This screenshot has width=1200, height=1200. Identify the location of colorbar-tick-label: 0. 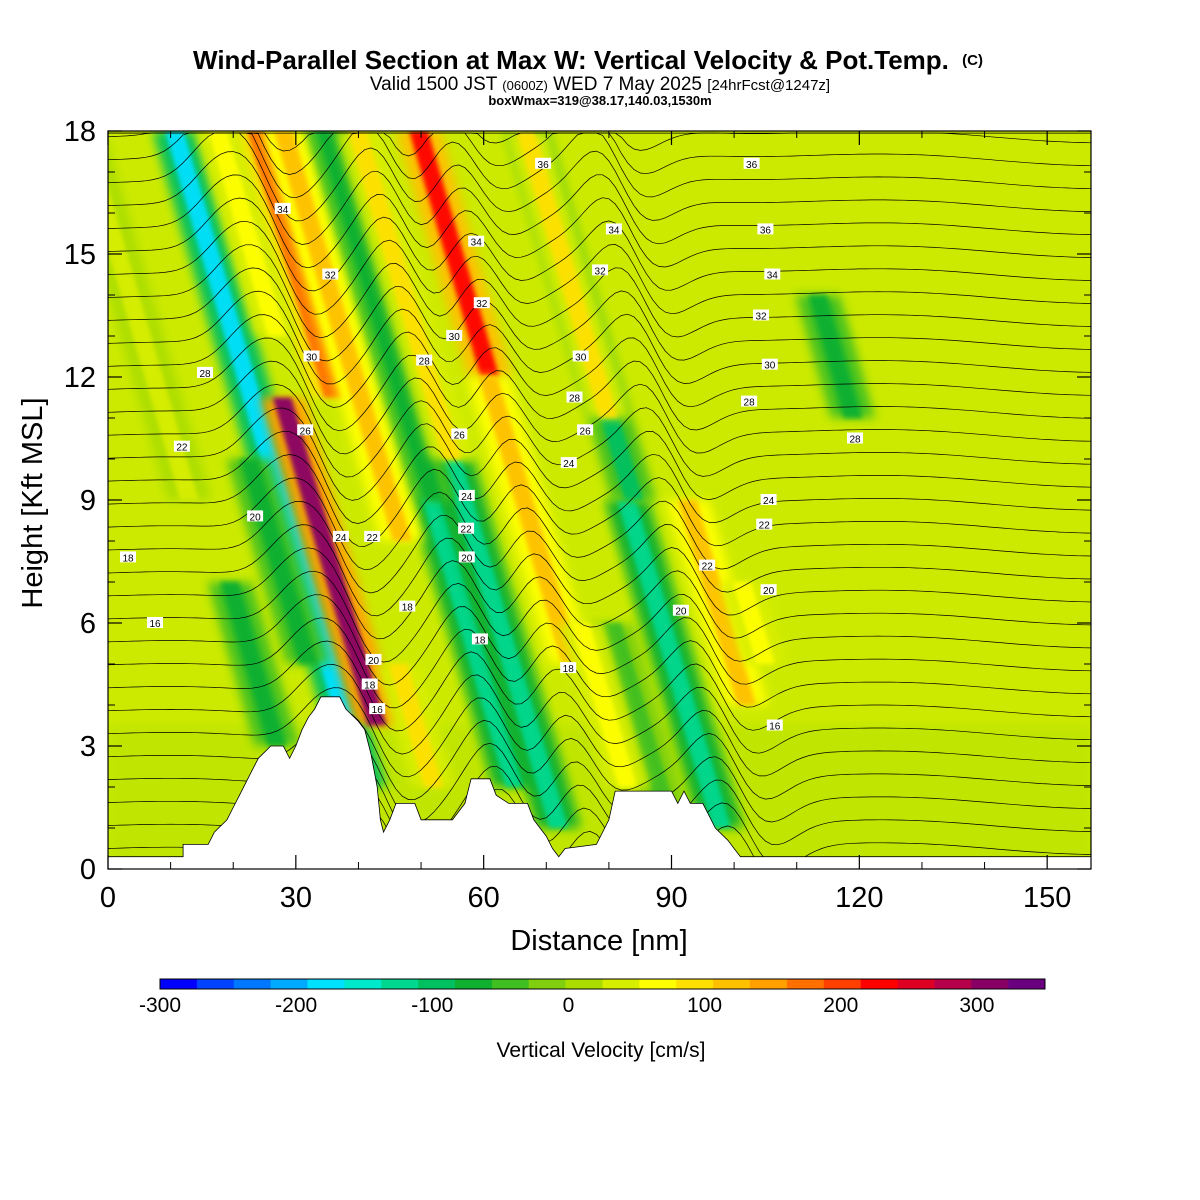
(569, 1005).